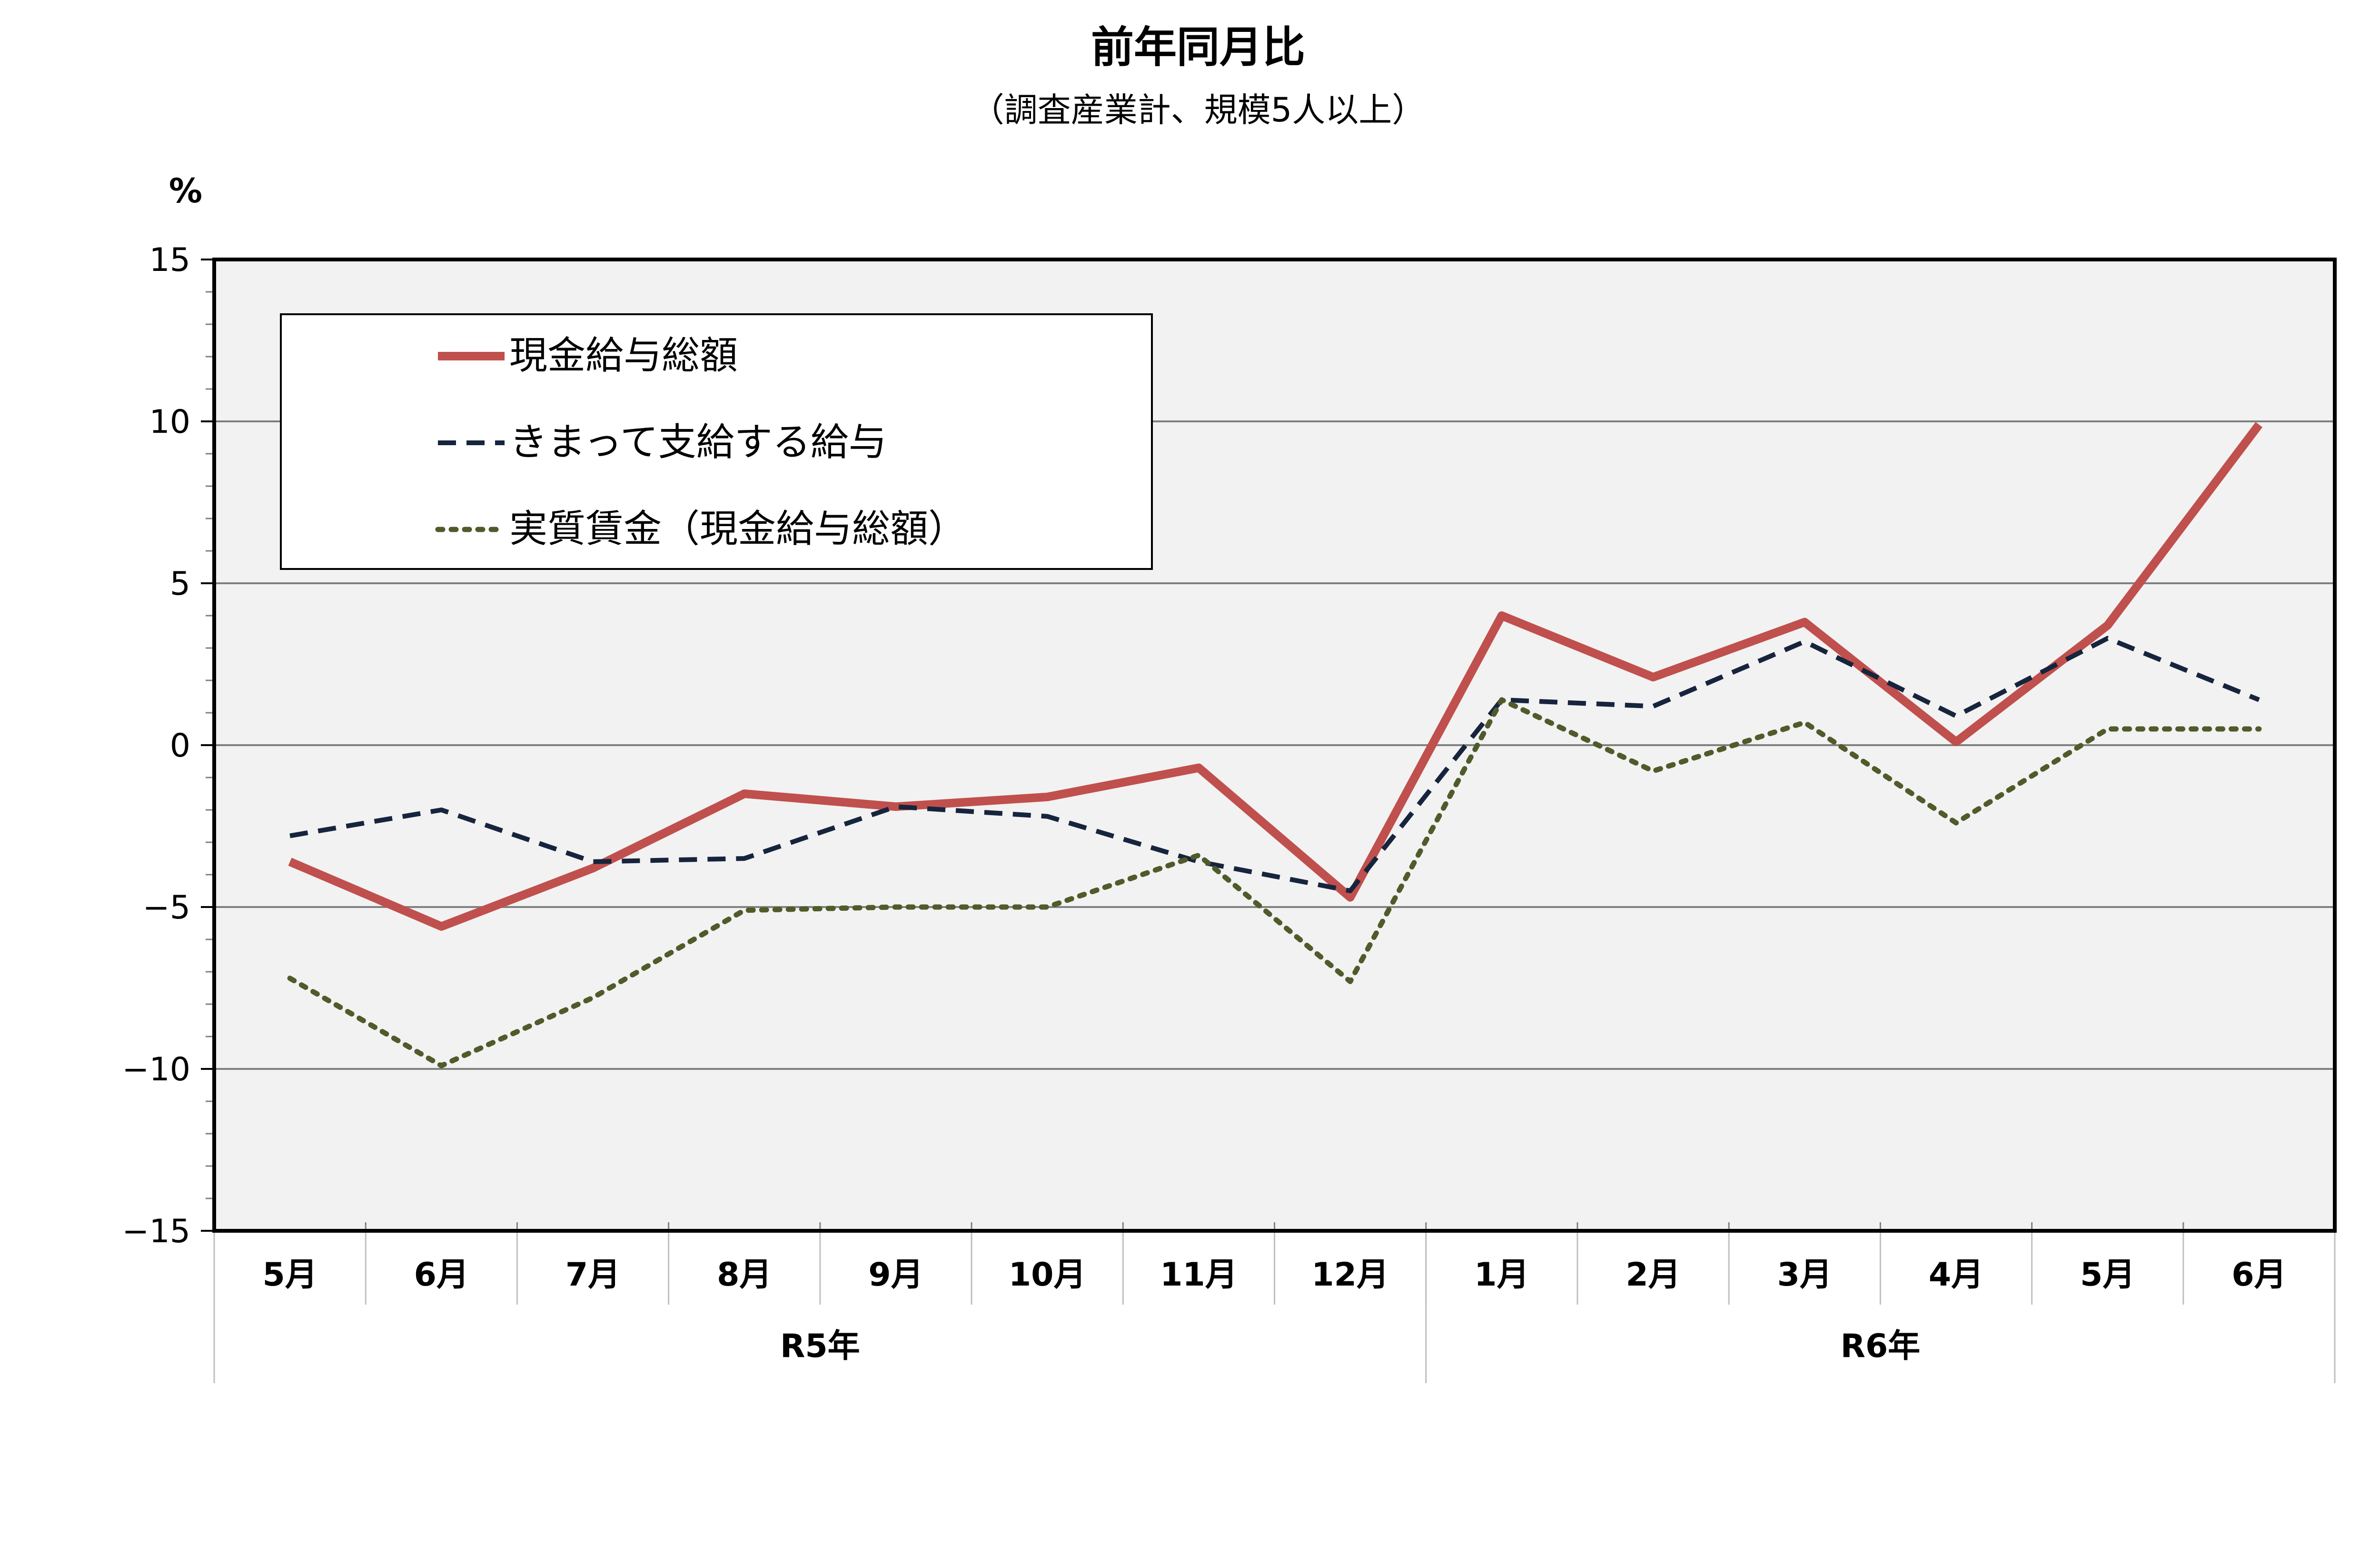  Describe the element at coordinates (1199, 1275) in the screenshot. I see `x-tick-label: 11月` at that location.